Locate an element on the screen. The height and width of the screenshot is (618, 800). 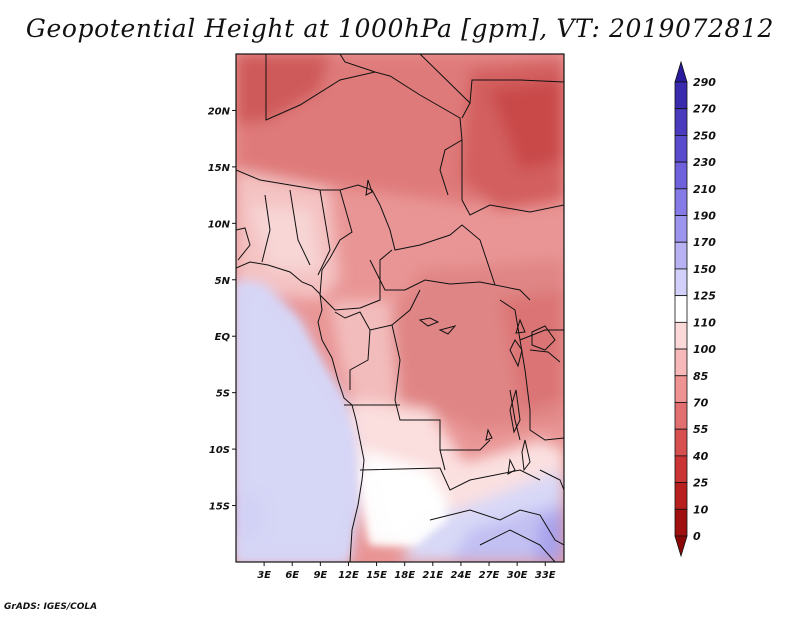
colorbar-bottom-arrow is located at coordinates (681, 546).